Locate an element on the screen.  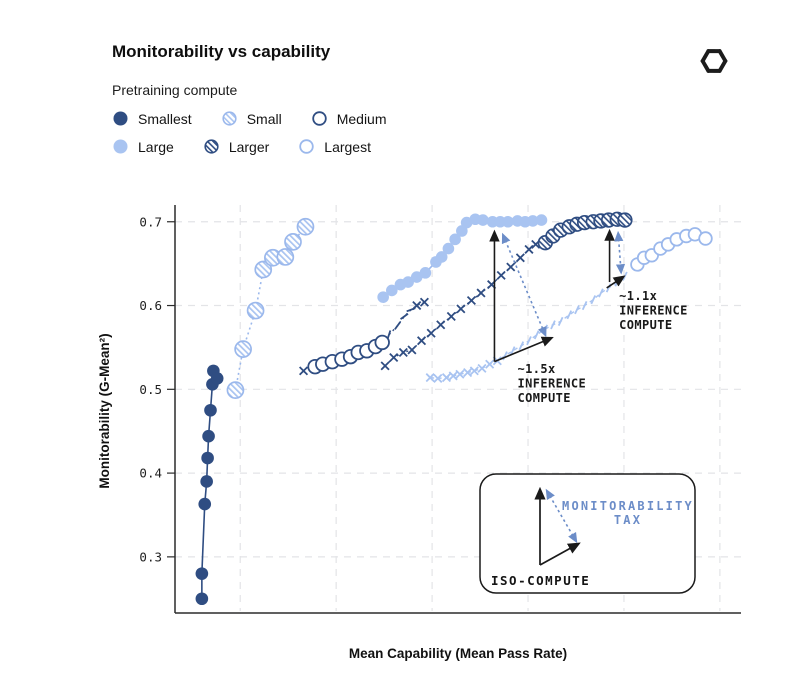
inference-1.1x-iso-arrow is located at coordinates (616, 282).